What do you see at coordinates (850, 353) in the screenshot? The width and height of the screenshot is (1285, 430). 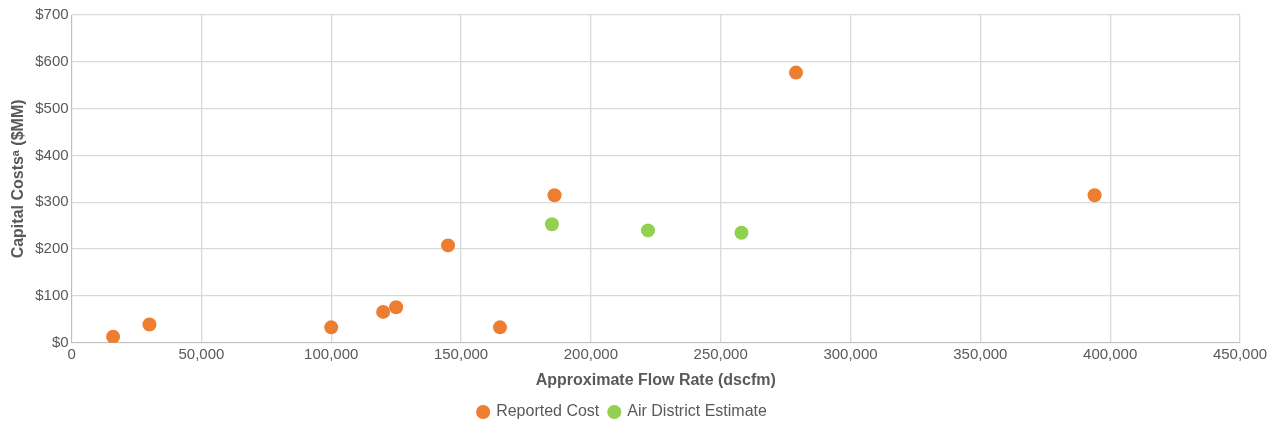 I see `x-tick-label: 300,000` at bounding box center [850, 353].